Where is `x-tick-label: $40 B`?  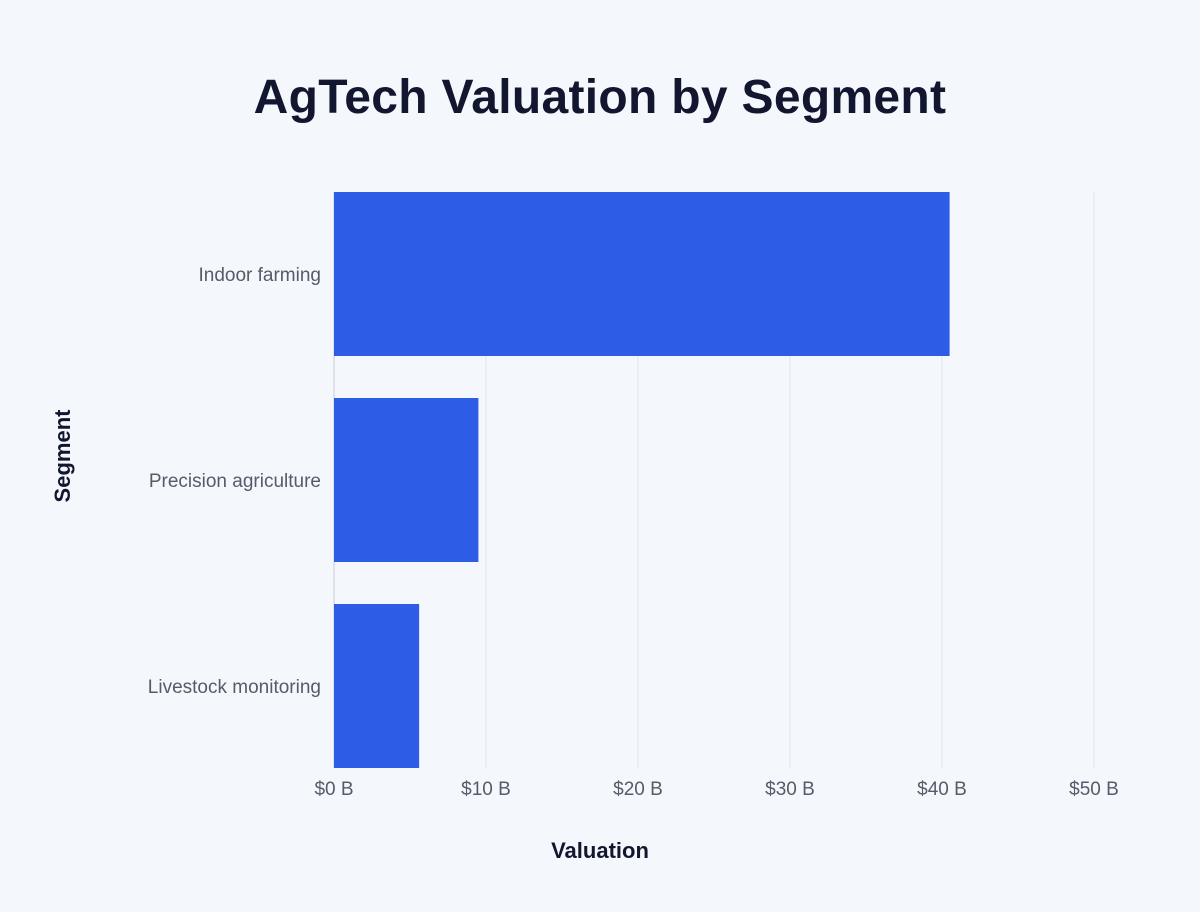
x-tick-label: $40 B is located at coordinates (942, 789).